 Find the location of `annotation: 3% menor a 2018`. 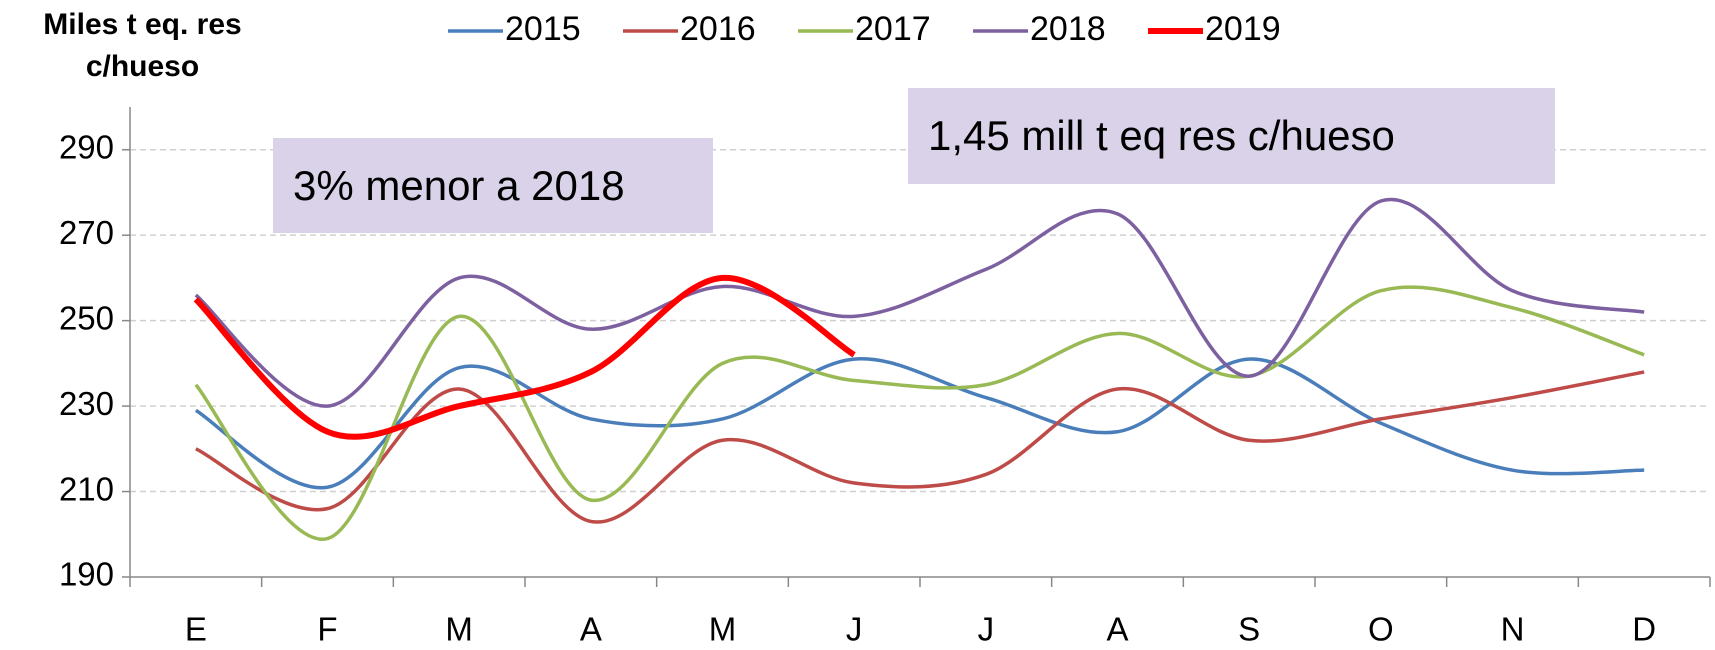

annotation: 3% menor a 2018 is located at coordinates (493, 185).